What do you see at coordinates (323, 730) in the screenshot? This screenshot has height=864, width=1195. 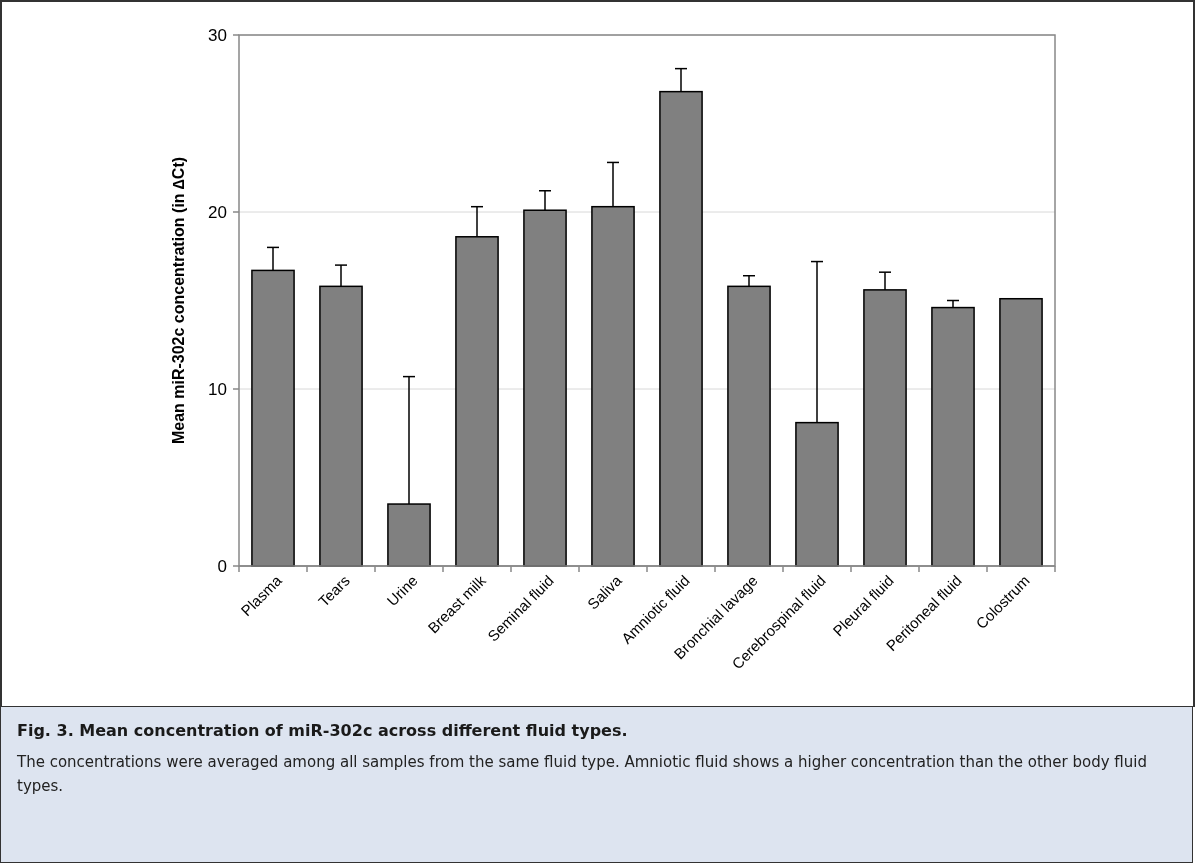 I see `text: Fig. 3. Mean concentration of miR-302c across different fluid types.` at bounding box center [323, 730].